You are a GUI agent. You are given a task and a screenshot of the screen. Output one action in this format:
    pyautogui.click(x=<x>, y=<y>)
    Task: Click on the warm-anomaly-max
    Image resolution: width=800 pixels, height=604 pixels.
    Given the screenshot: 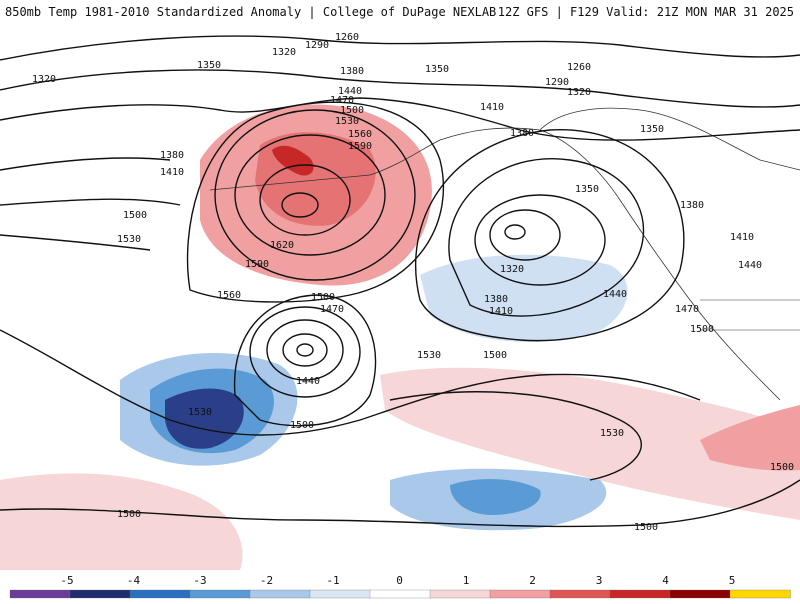 What is the action you would take?
    pyautogui.click(x=293, y=160)
    